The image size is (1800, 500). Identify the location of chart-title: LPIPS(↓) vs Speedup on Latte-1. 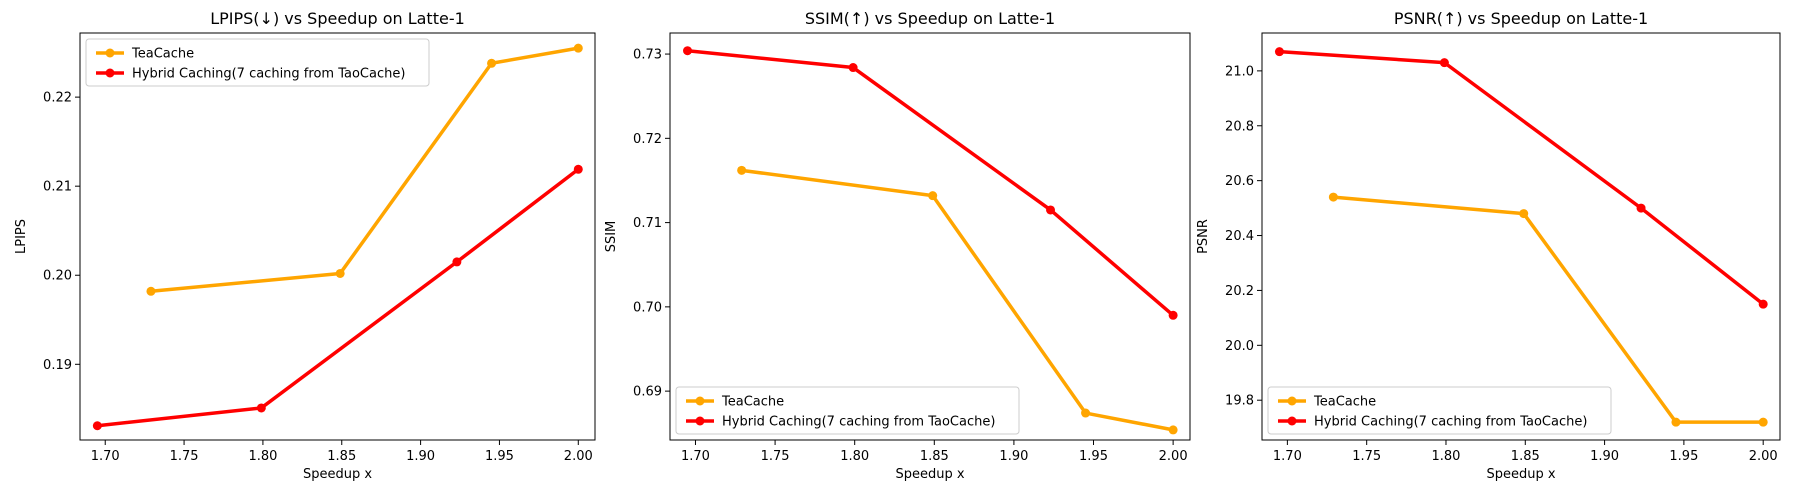
(337, 18).